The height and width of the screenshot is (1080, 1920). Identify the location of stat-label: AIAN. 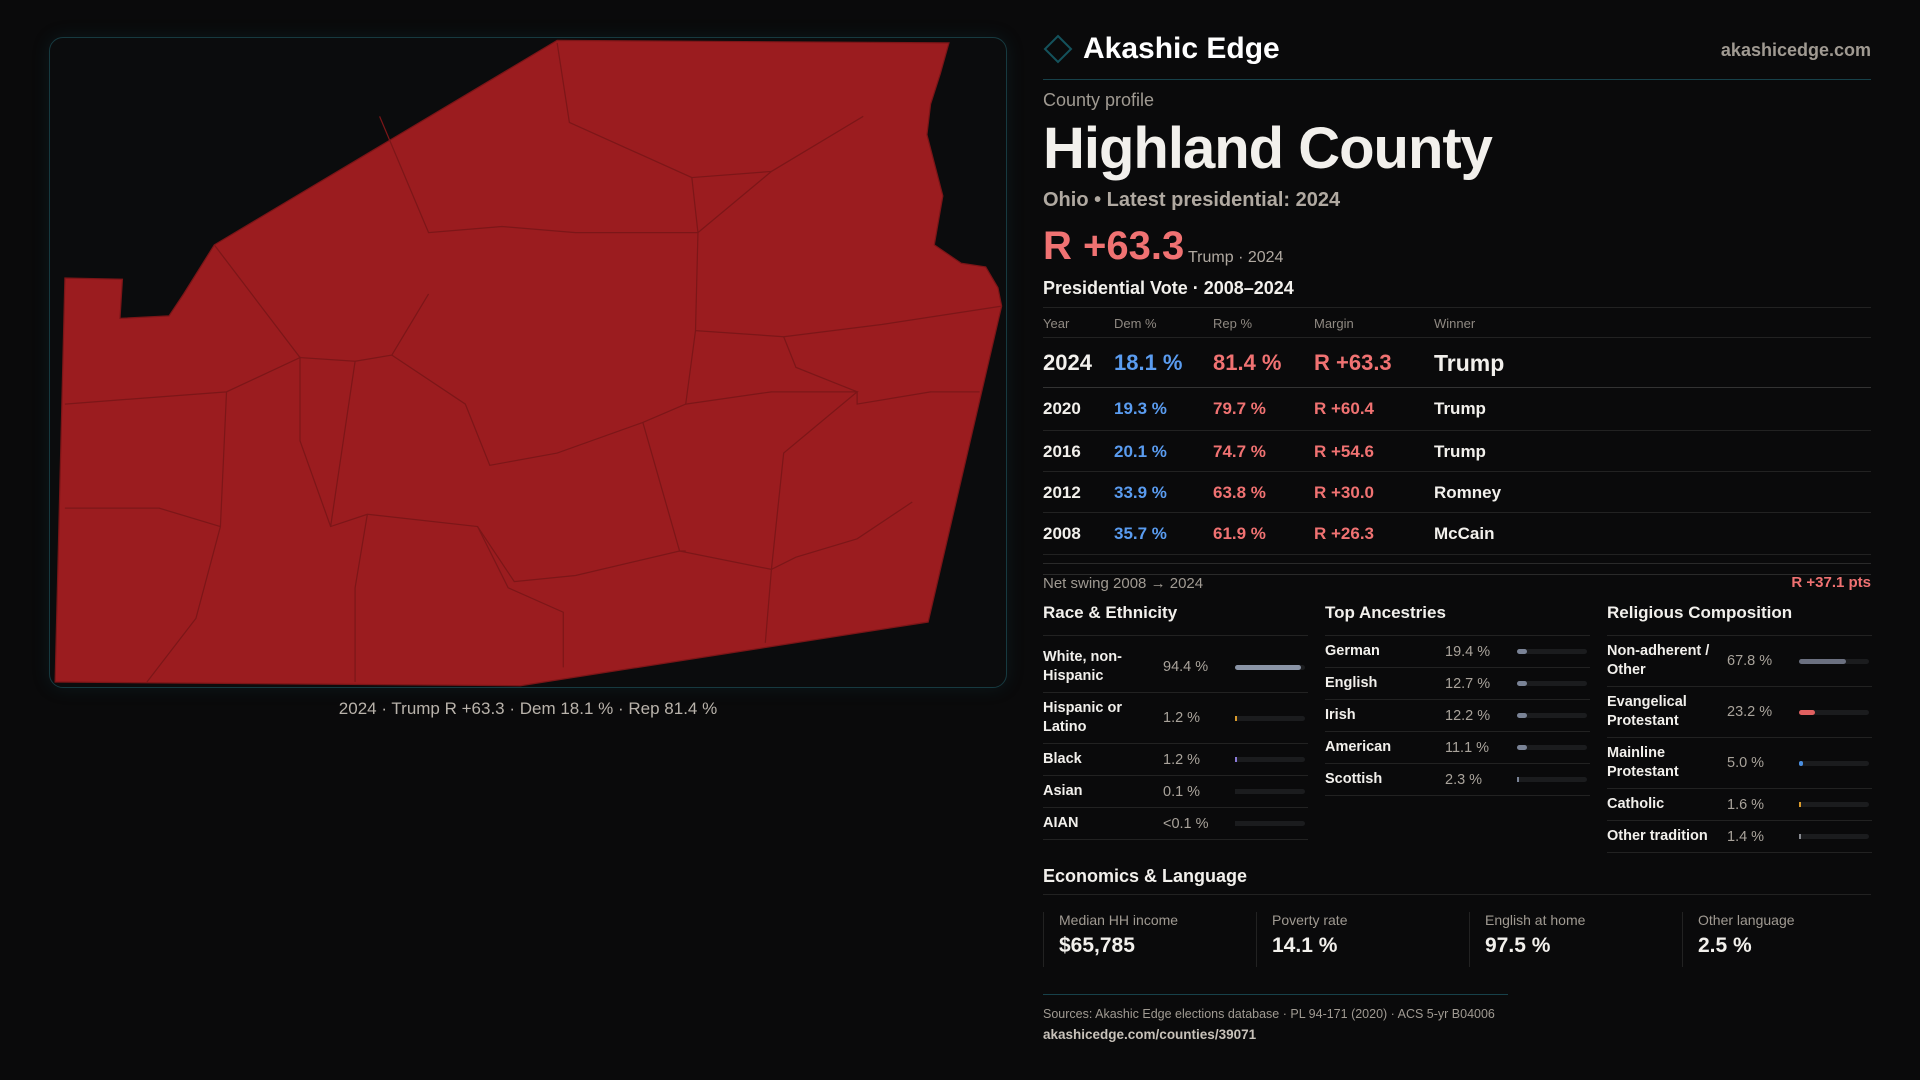
(1061, 823).